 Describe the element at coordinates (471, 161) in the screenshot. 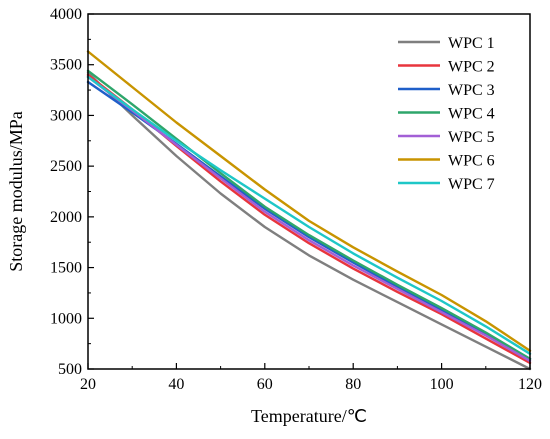

I see `legend-label: WPC 6` at that location.